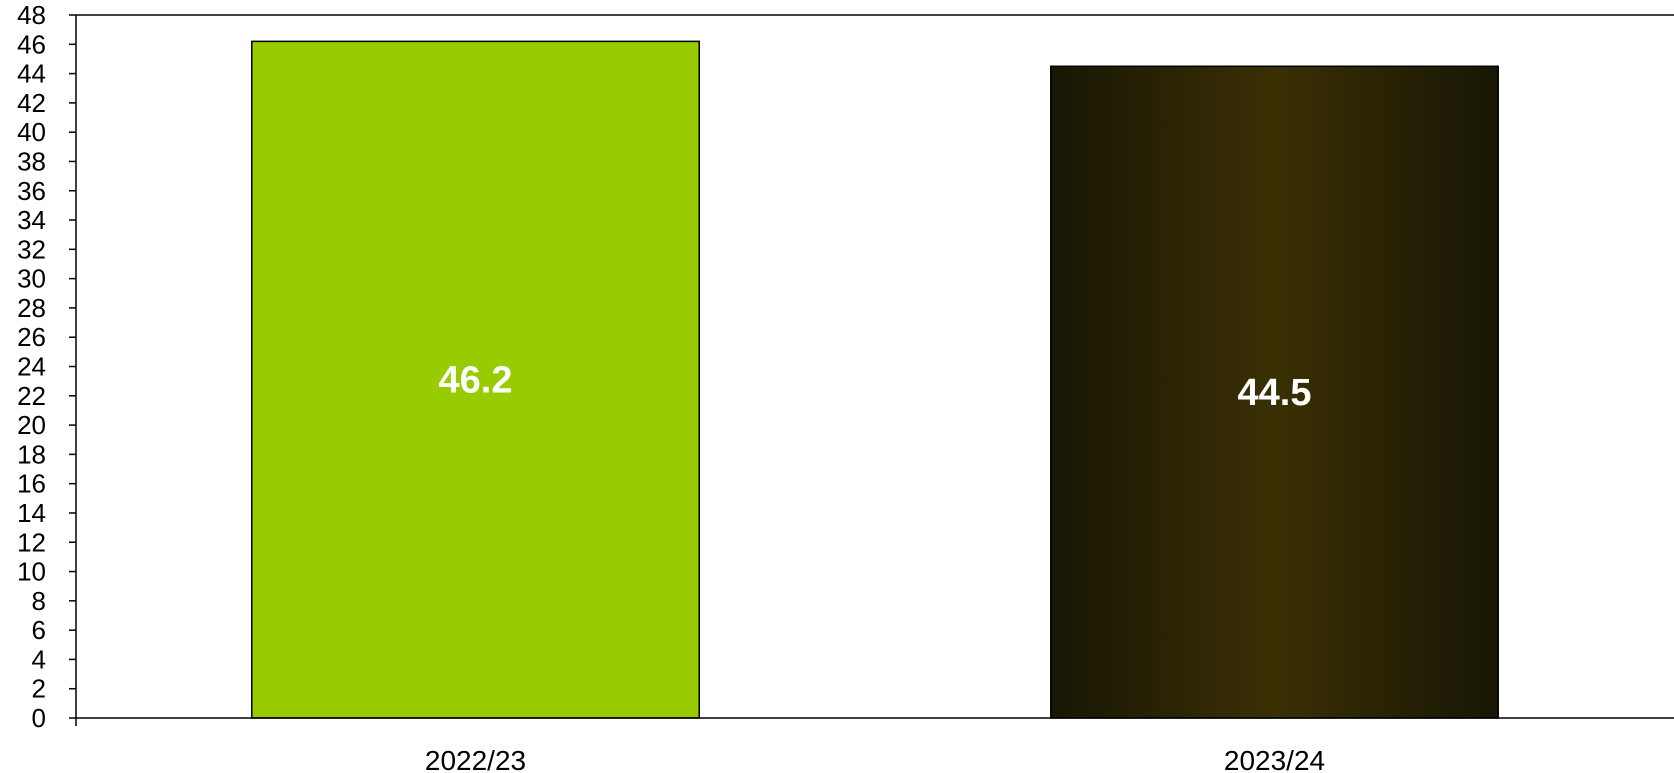  I want to click on y-tick-label: 20, so click(31, 425).